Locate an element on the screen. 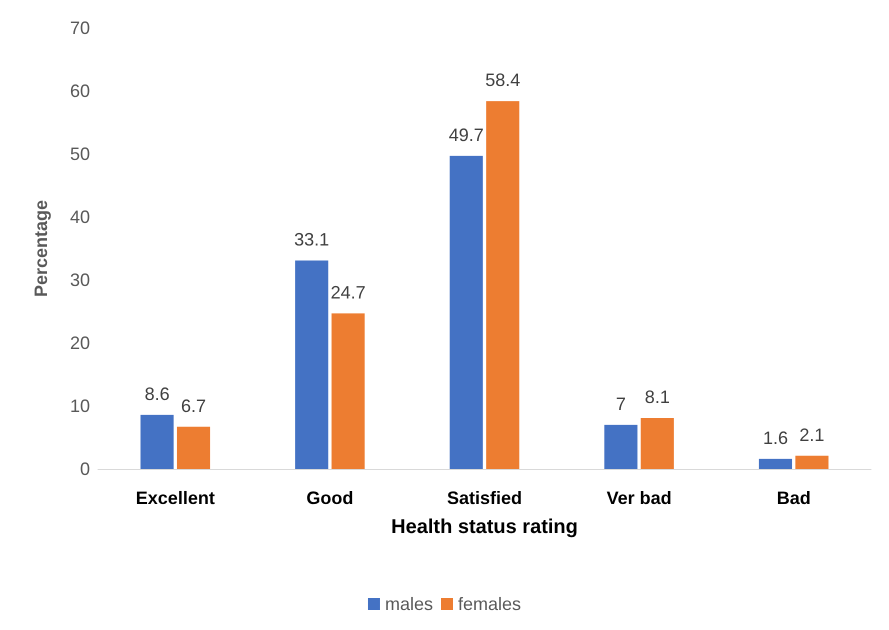 This screenshot has height=630, width=889. data-label: 24.7 is located at coordinates (348, 292).